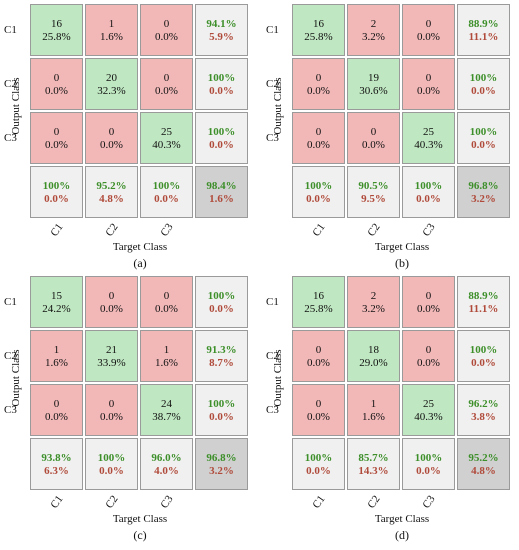 The height and width of the screenshot is (550, 519). Describe the element at coordinates (373, 350) in the screenshot. I see `cell-count: 18` at that location.